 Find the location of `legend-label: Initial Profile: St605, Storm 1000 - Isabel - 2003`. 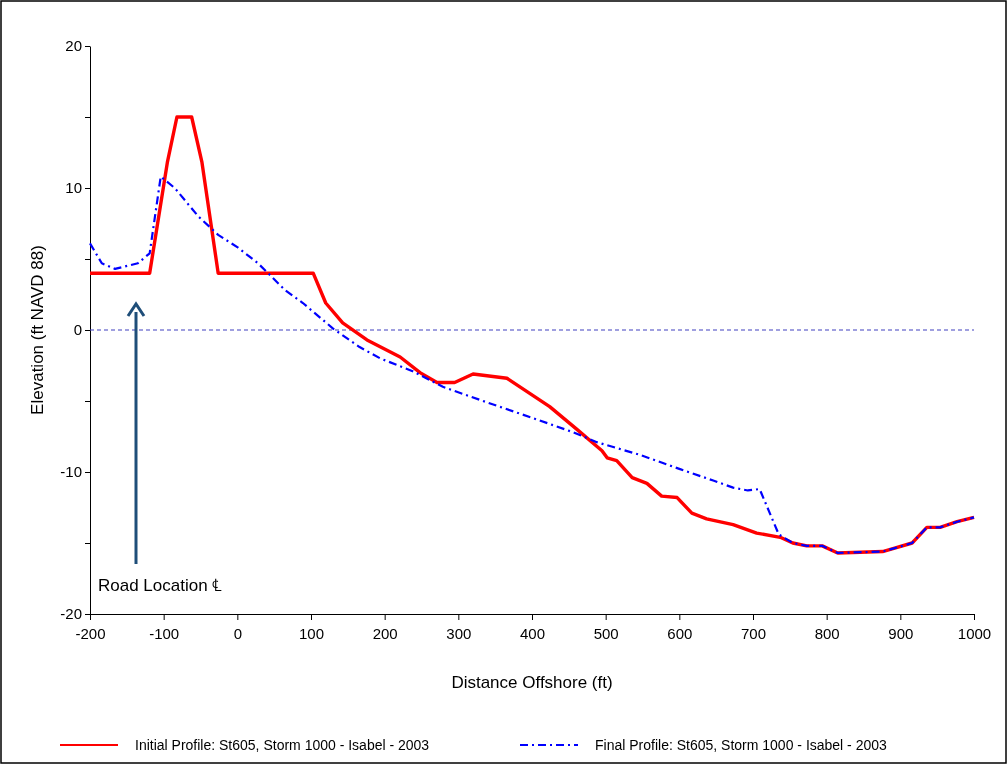

legend-label: Initial Profile: St605, Storm 1000 - Isabel - 2003 is located at coordinates (282, 745).